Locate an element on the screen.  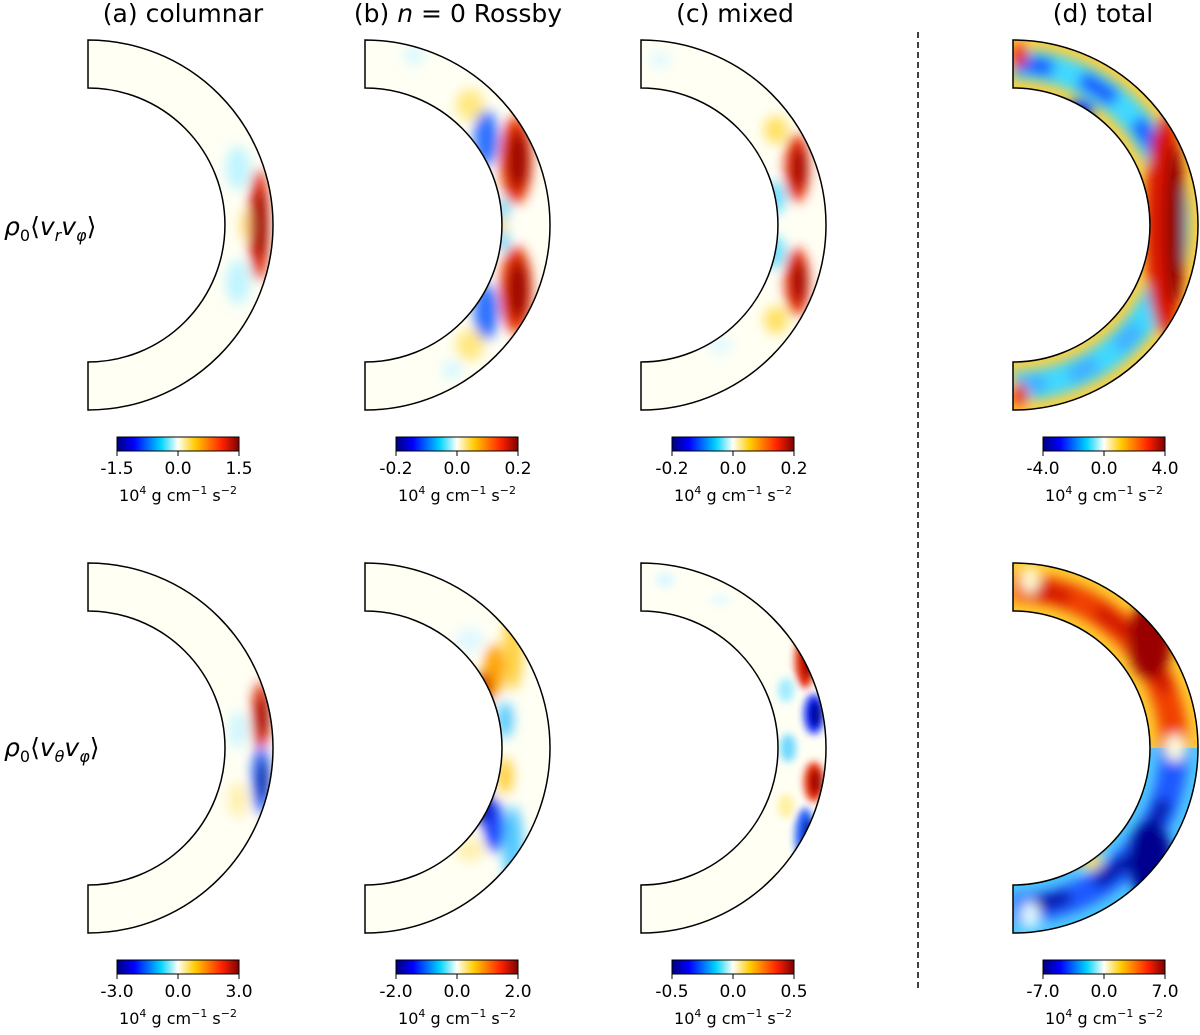
column-title-b: (b) n = 0 Rossby is located at coordinates (458, 14).